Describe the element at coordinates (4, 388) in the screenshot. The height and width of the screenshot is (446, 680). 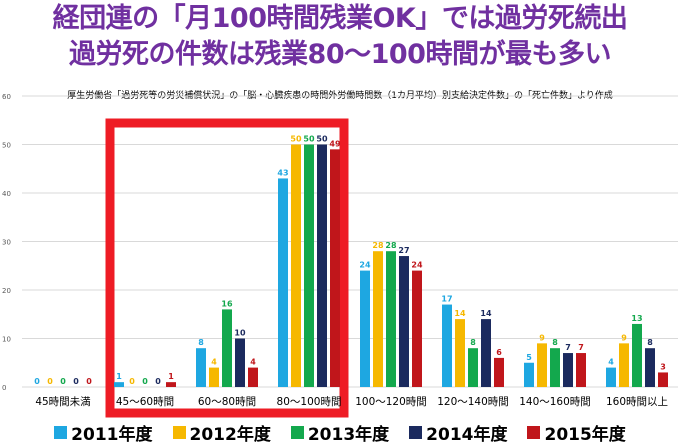
I see `y-tick-label: 0` at that location.